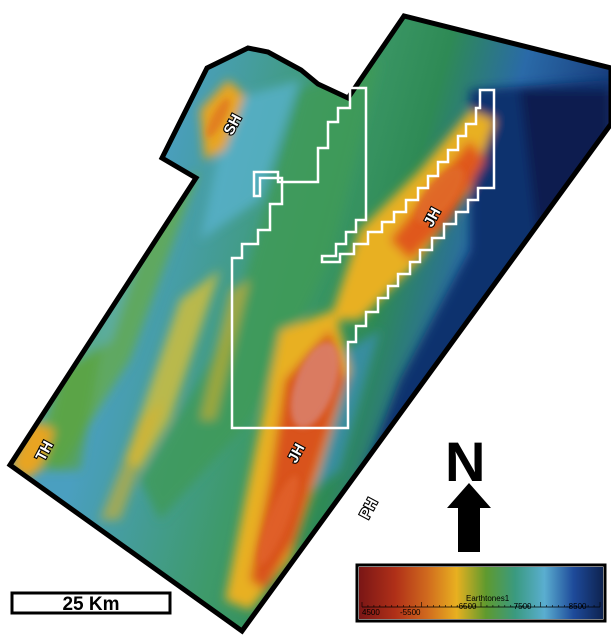 The height and width of the screenshot is (636, 611). Describe the element at coordinates (410, 612) in the screenshot. I see `legend-tick-2: -5500` at that location.